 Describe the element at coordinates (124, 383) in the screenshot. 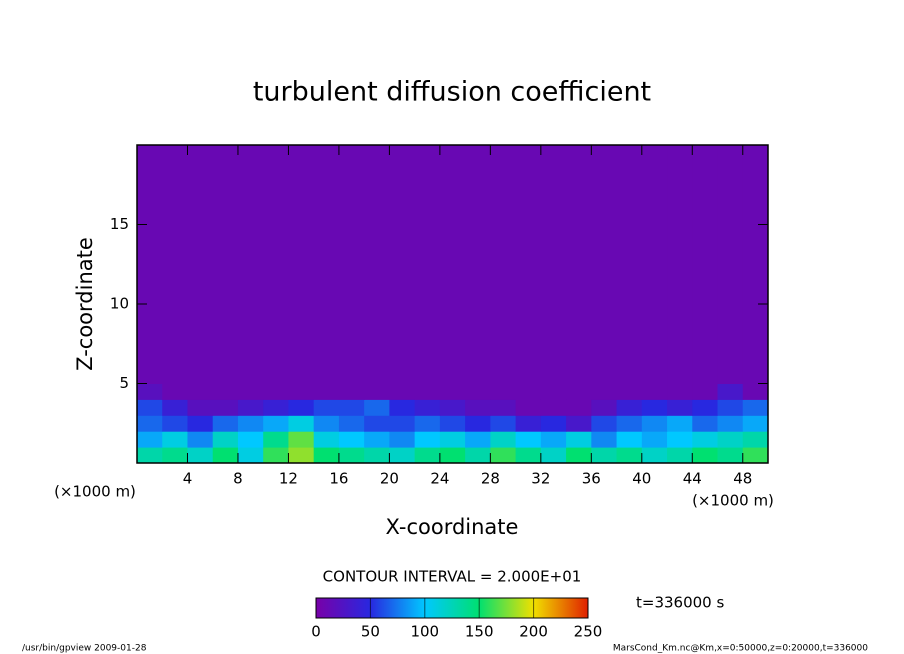

I see `y-tick-label: 5` at that location.